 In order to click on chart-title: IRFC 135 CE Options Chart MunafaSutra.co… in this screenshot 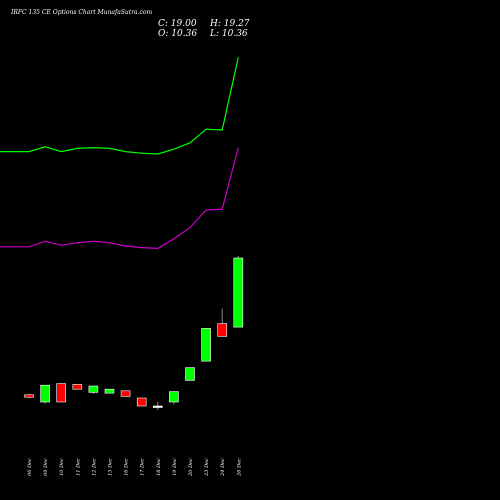, I will do `click(82, 12)`.